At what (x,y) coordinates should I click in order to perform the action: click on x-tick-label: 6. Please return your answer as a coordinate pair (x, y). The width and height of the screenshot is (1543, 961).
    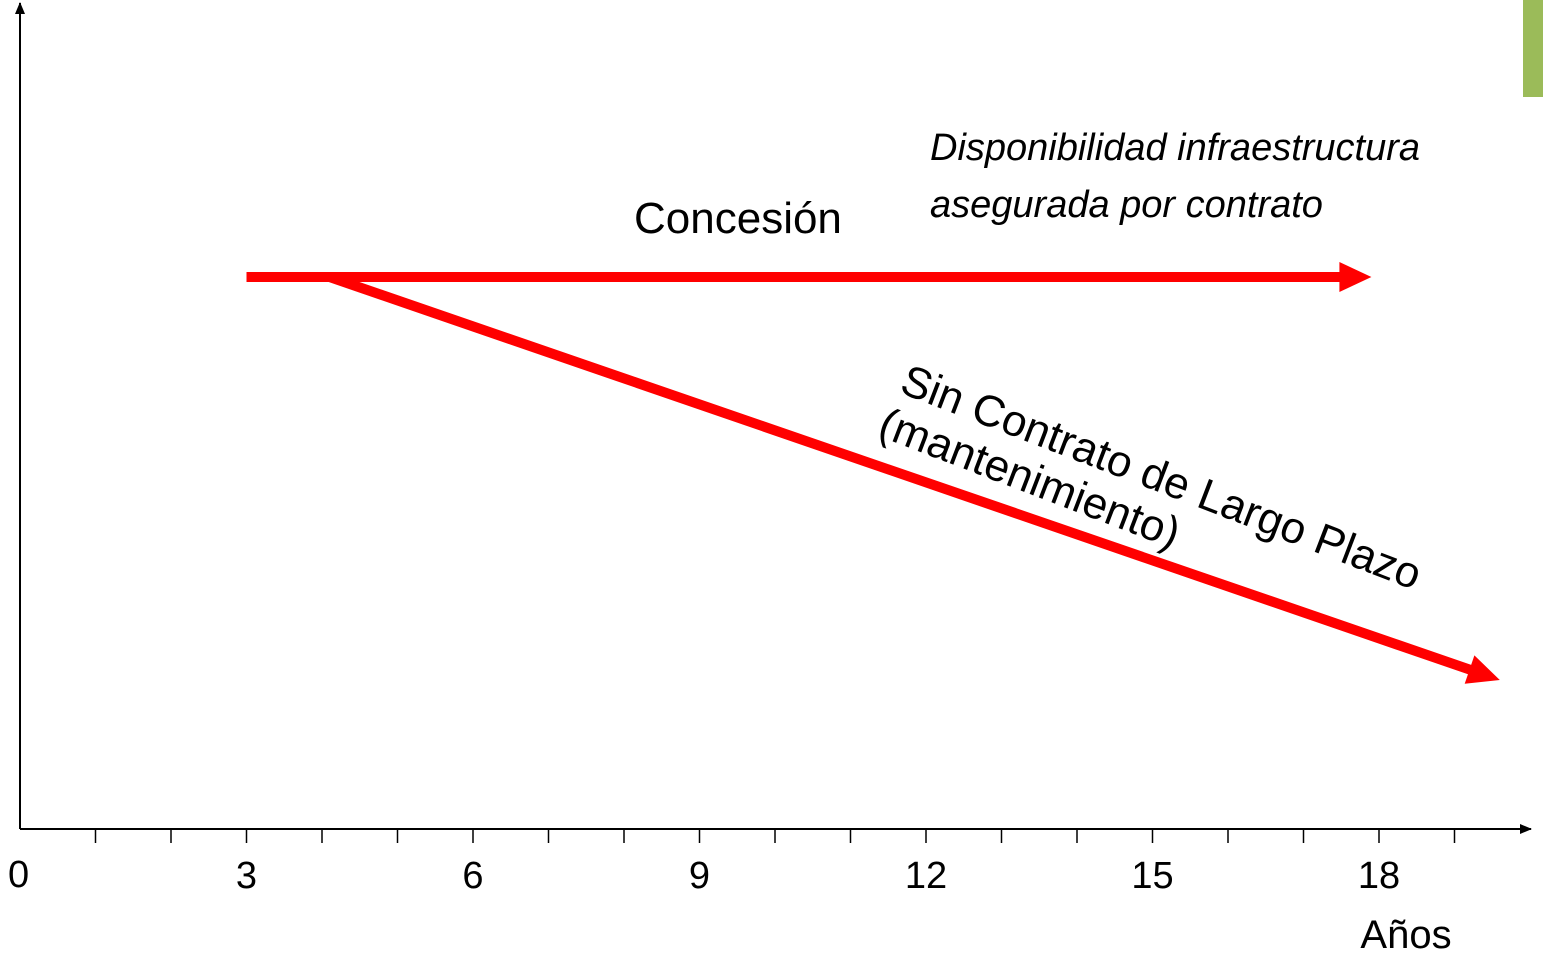
    Looking at the image, I should click on (472, 876).